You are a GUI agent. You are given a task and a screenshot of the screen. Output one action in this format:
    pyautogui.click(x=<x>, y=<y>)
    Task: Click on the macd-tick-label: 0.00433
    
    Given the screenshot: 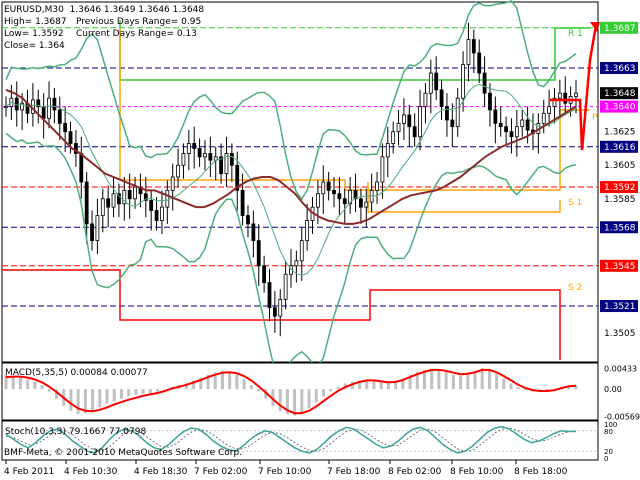 What is the action you would take?
    pyautogui.click(x=620, y=368)
    